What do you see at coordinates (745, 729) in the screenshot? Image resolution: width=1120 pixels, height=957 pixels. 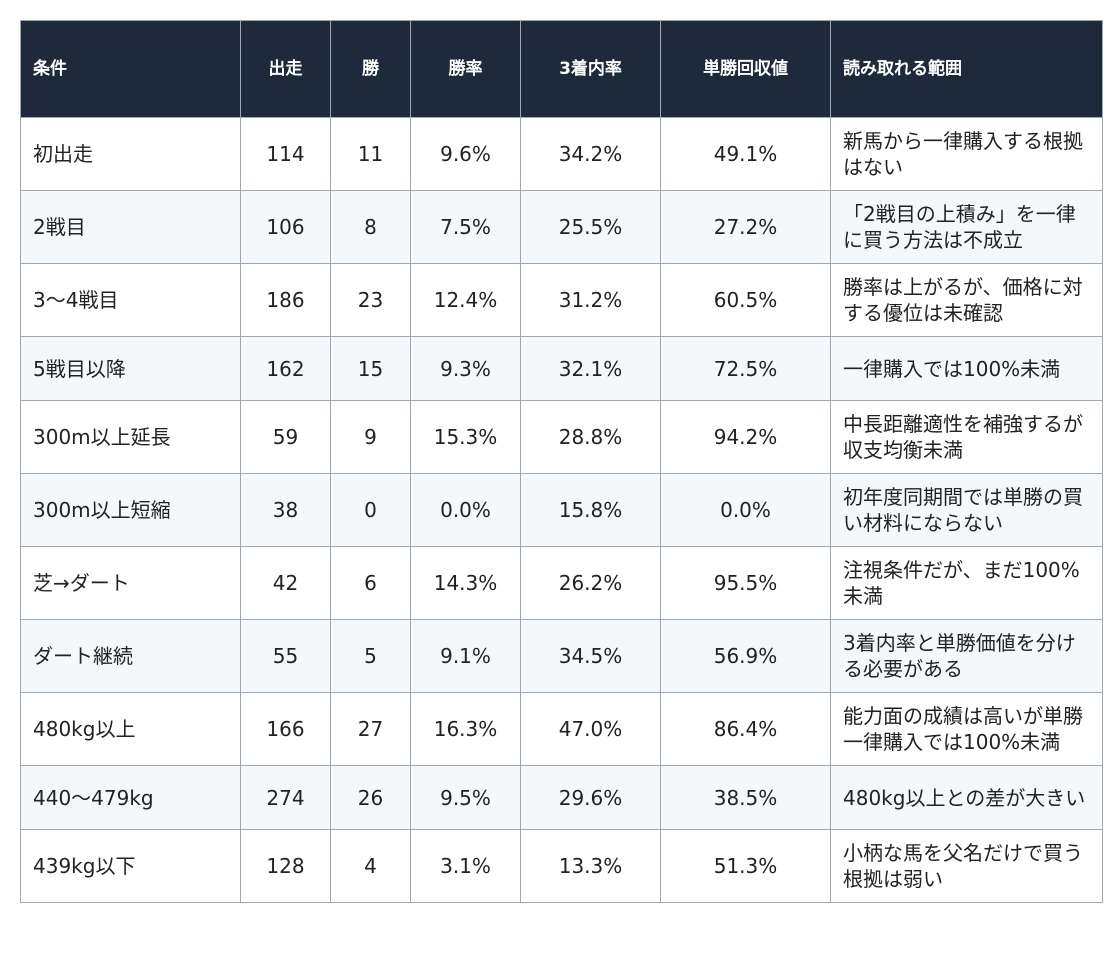 I see `value-cell: 86.4%` at bounding box center [745, 729].